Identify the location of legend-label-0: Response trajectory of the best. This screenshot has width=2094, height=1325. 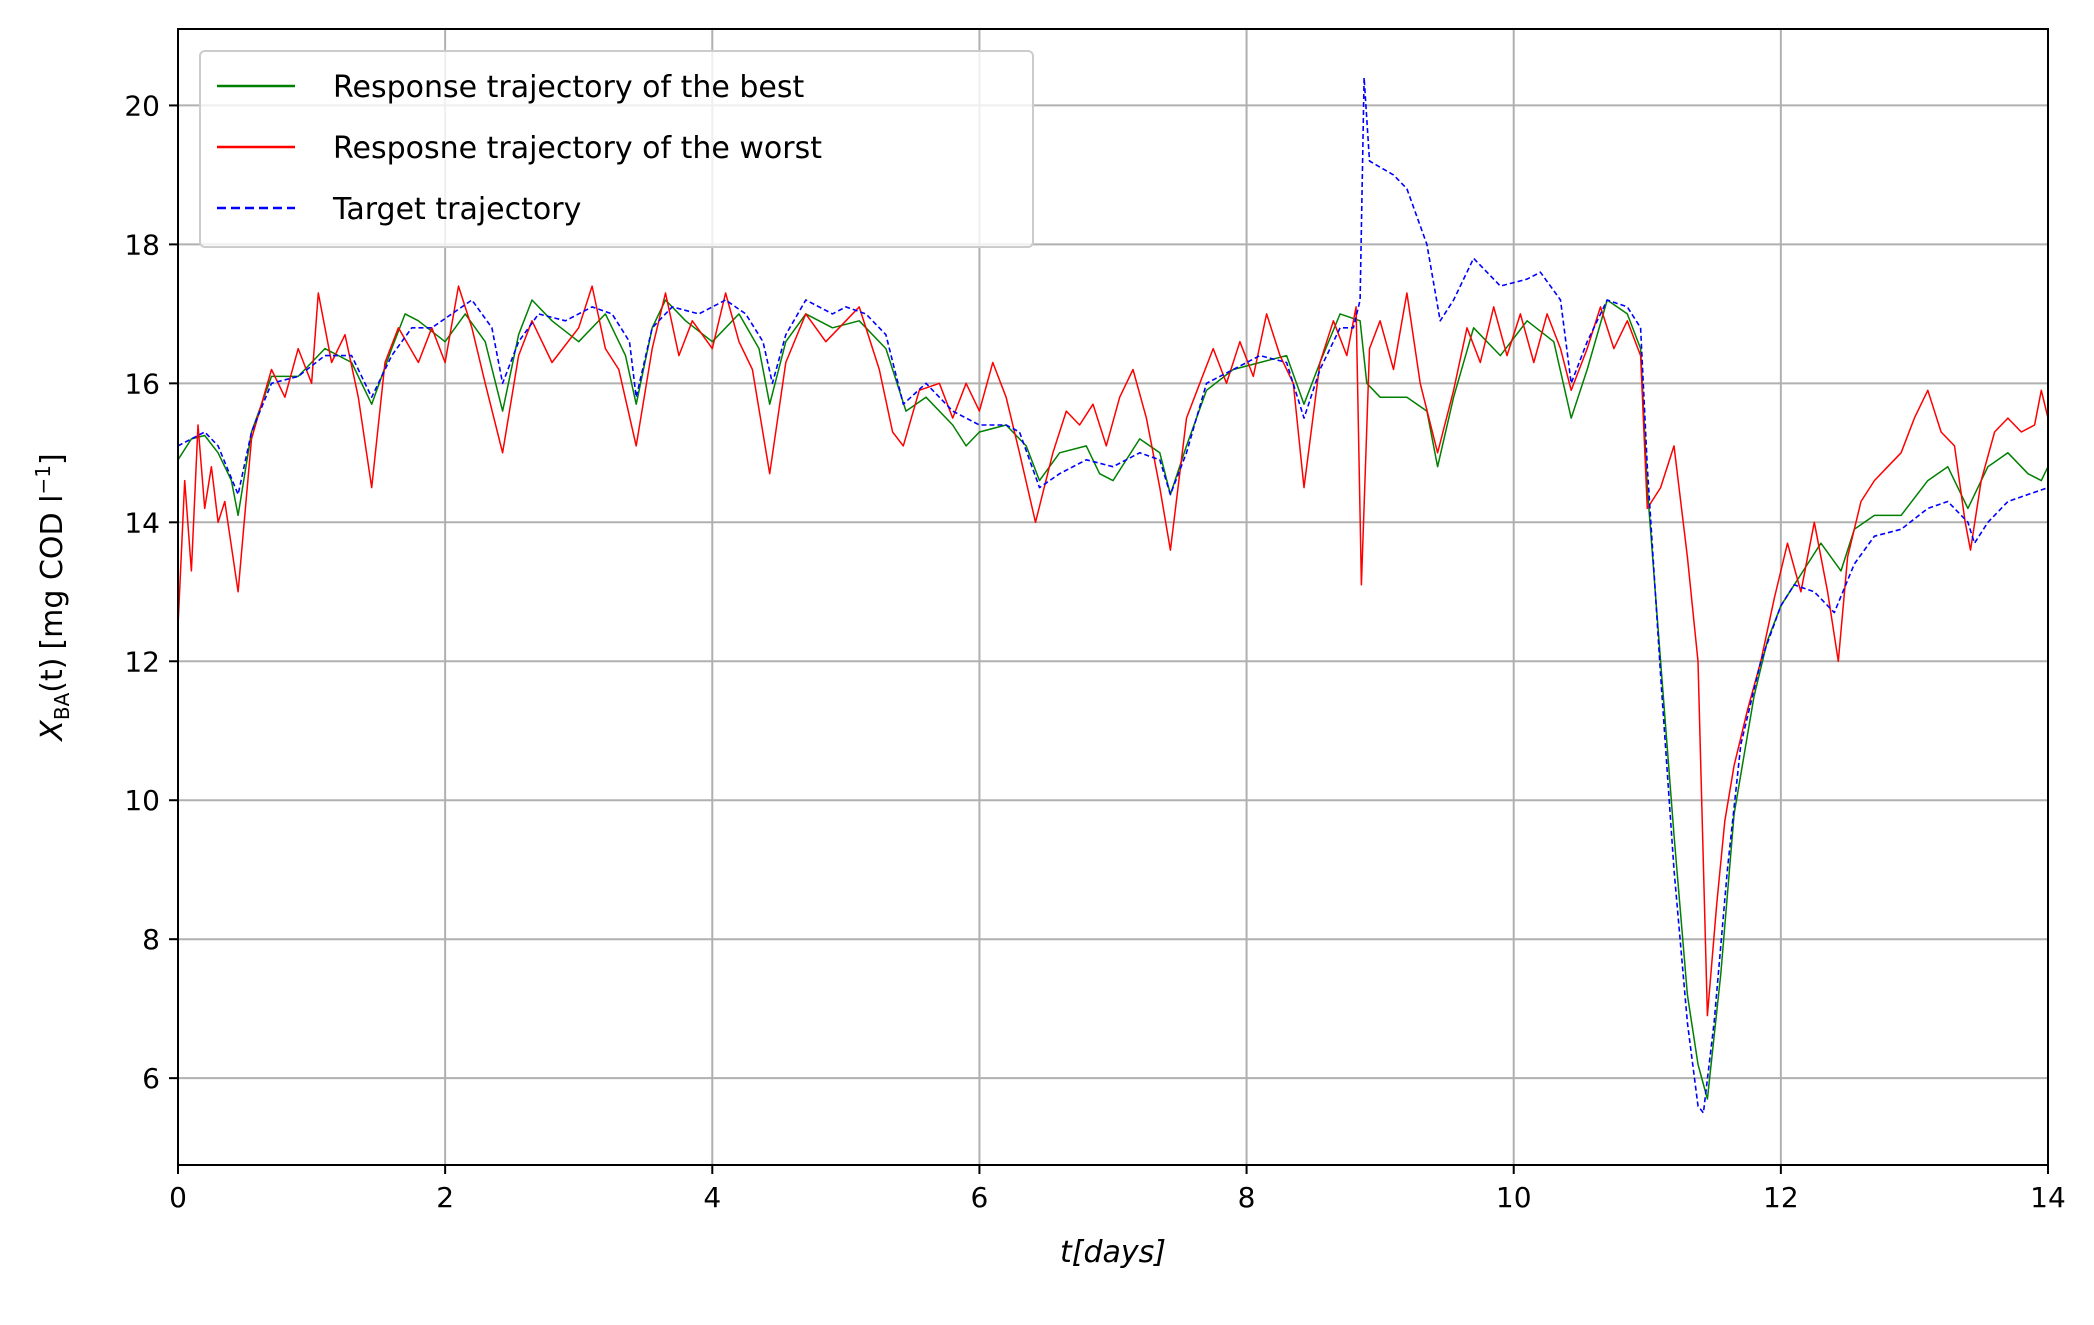
(568, 87).